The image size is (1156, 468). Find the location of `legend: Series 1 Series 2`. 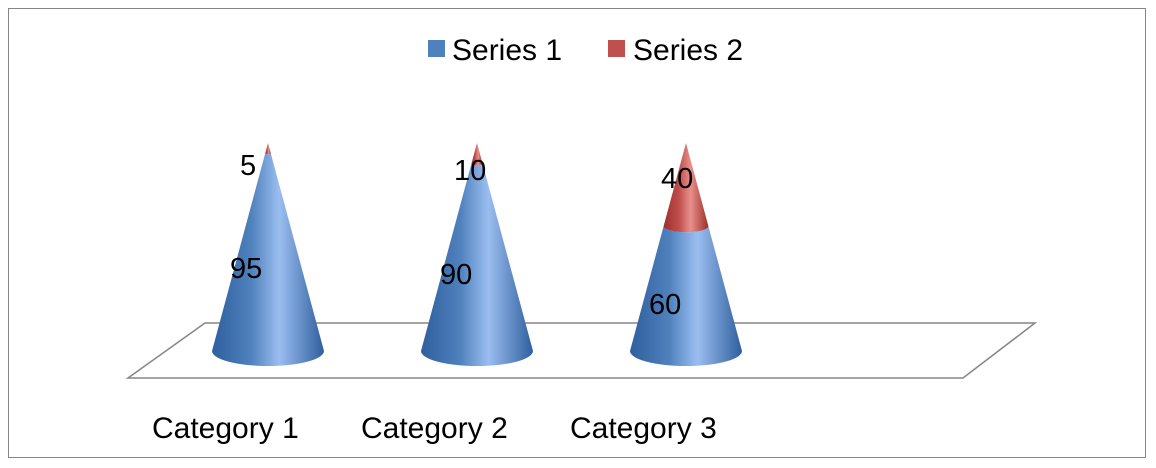

legend: Series 1 Series 2 is located at coordinates (585, 50).